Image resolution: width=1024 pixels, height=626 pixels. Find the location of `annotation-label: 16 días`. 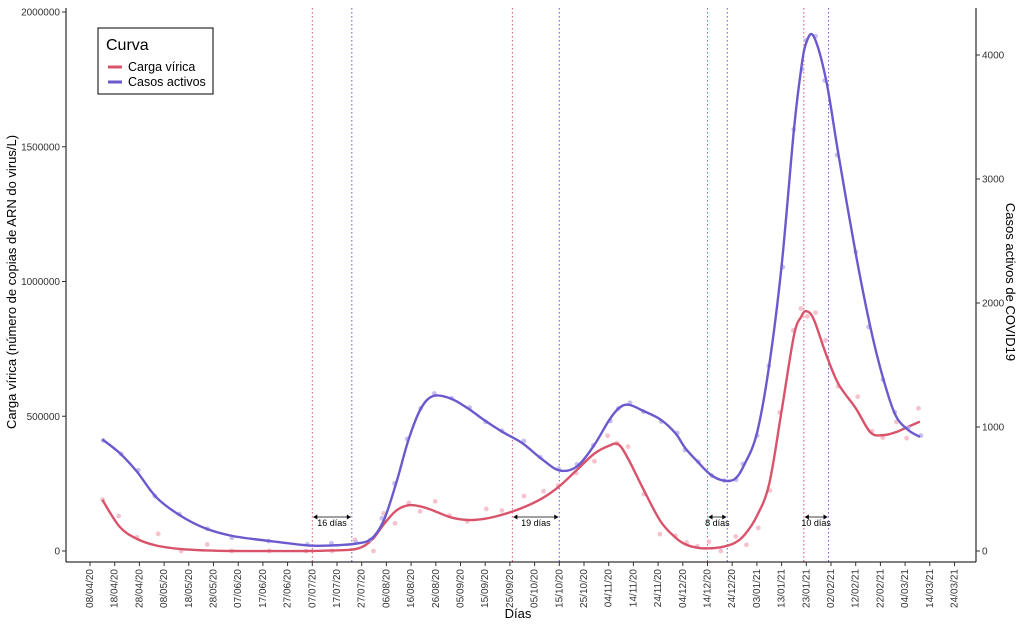

annotation-label: 16 días is located at coordinates (332, 523).